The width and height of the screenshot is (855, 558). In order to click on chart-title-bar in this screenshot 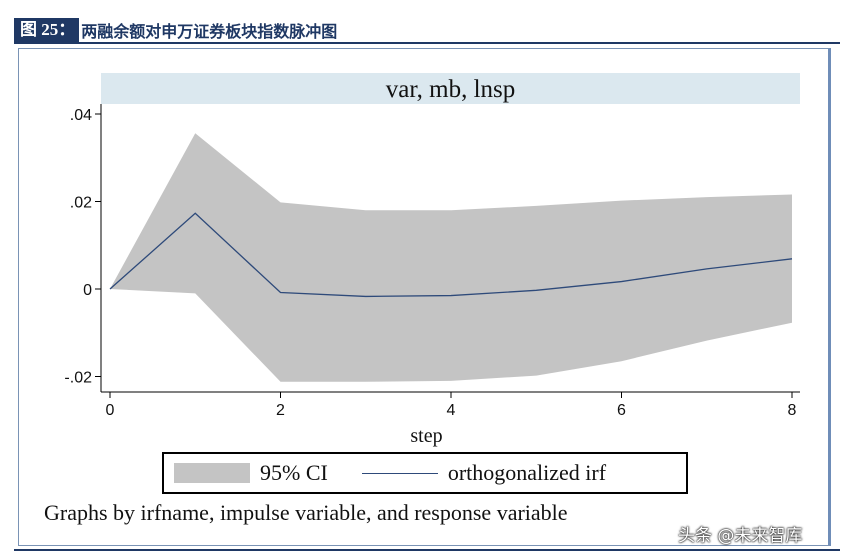, I will do `click(450, 88)`.